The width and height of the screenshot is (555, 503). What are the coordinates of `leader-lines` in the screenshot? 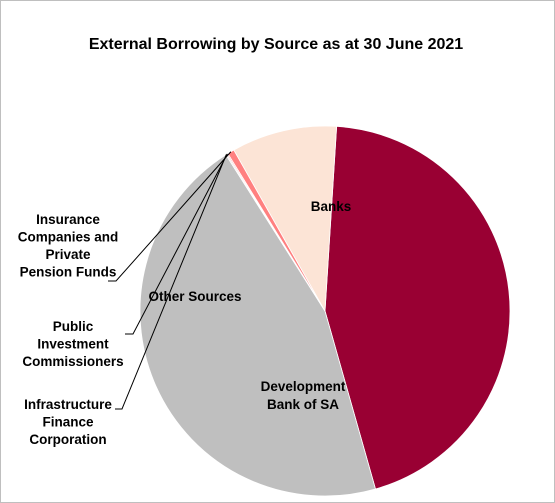 It's located at (170, 280).